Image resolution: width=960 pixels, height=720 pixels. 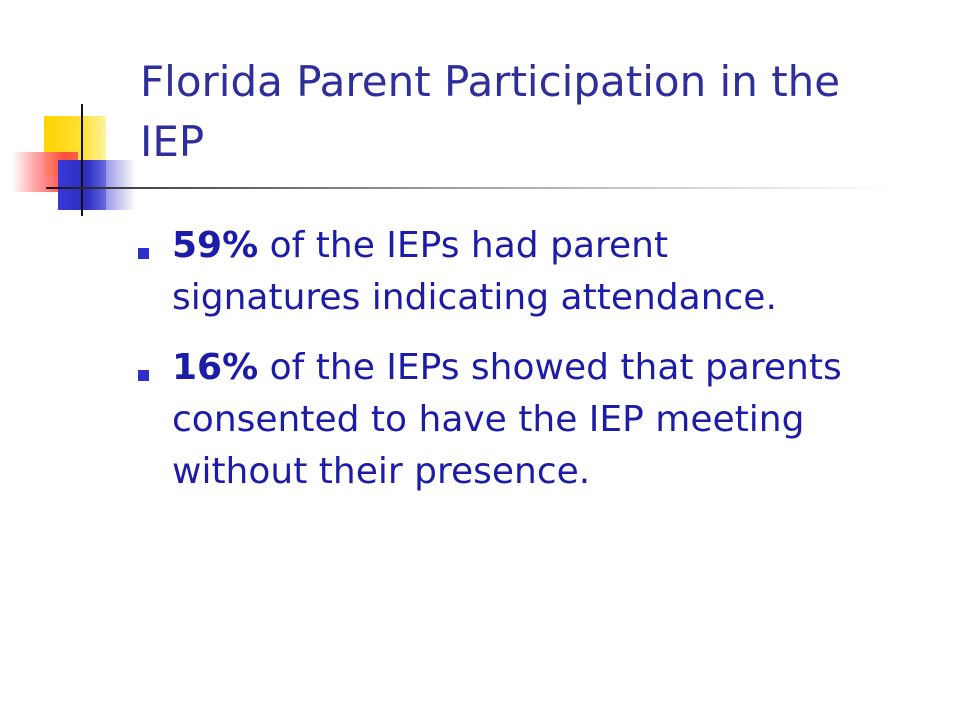 What do you see at coordinates (82, 160) in the screenshot?
I see `logo-vertical-line` at bounding box center [82, 160].